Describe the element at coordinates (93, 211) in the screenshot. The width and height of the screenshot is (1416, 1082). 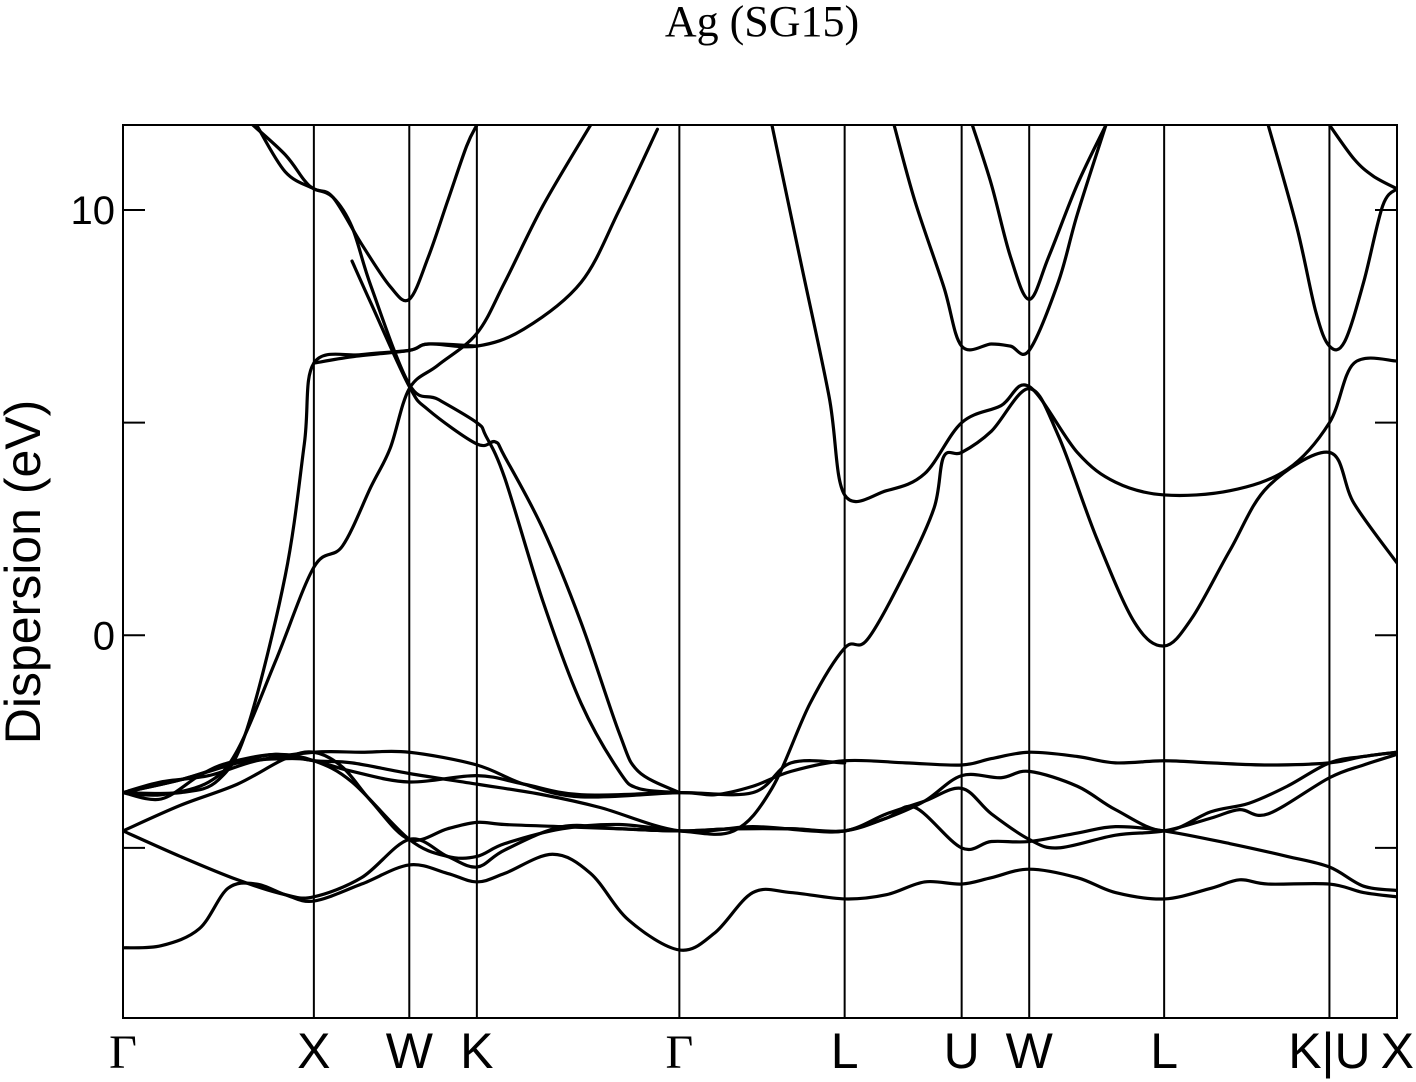
I see `y-tick-label-1: 10` at that location.